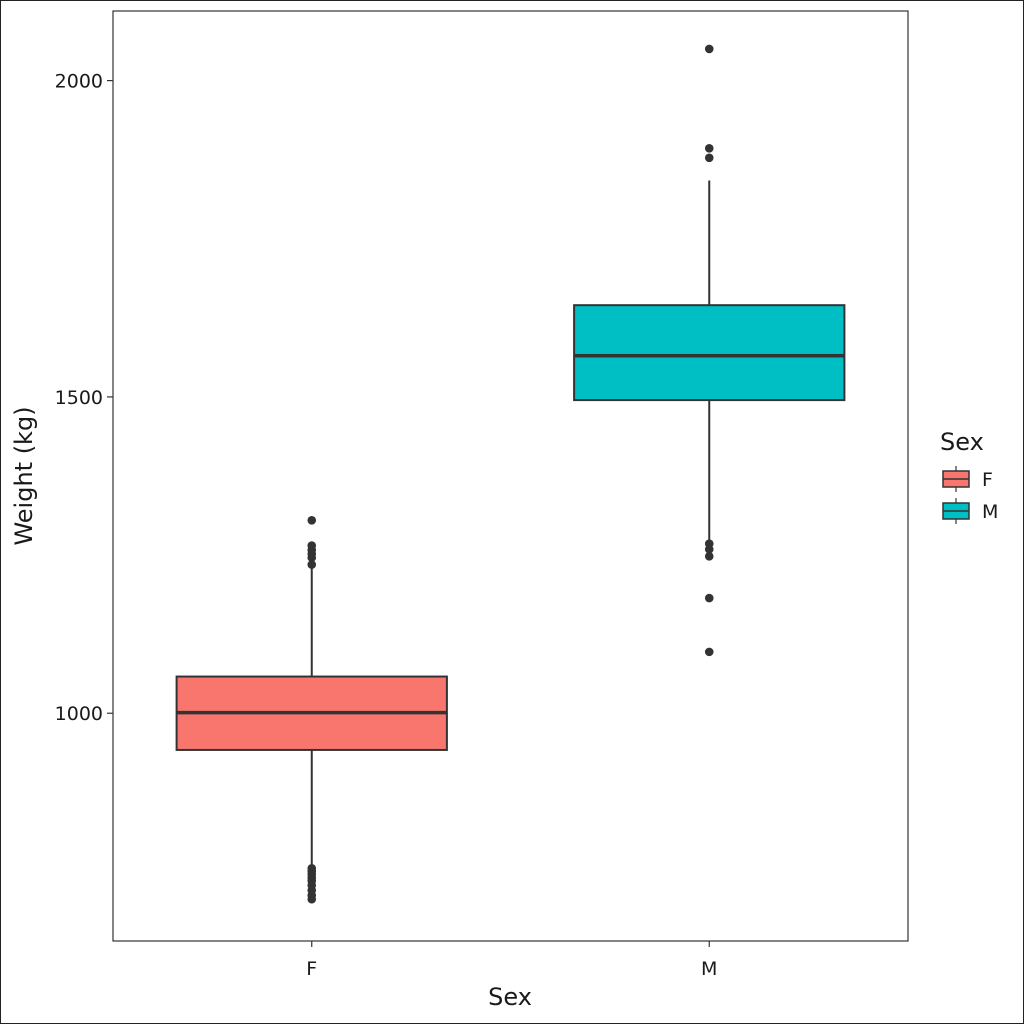 This screenshot has height=1024, width=1024. I want to click on y-axis-title: Weight (kg), so click(24, 475).